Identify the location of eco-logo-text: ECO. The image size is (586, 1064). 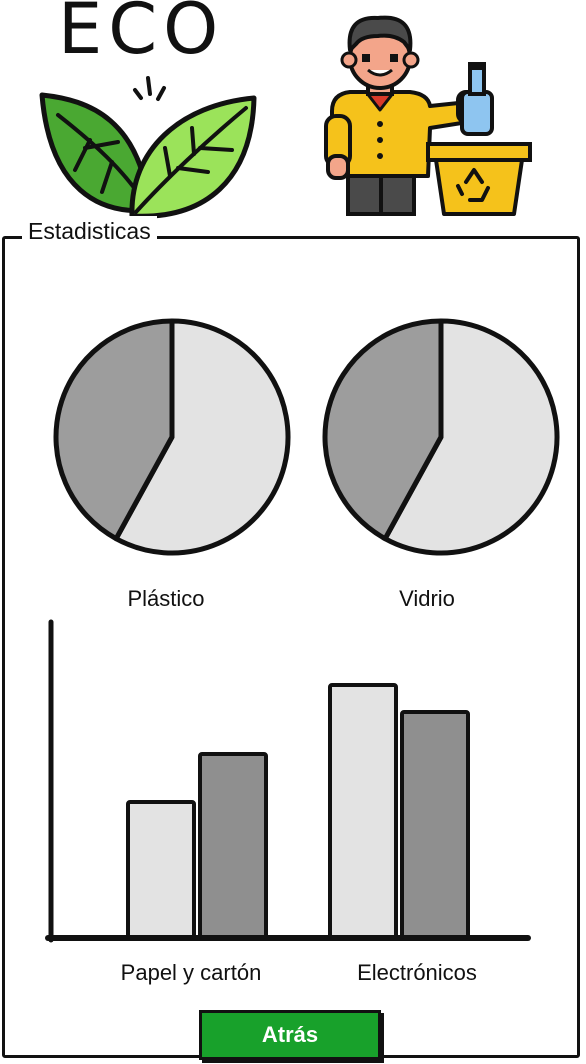
(141, 35).